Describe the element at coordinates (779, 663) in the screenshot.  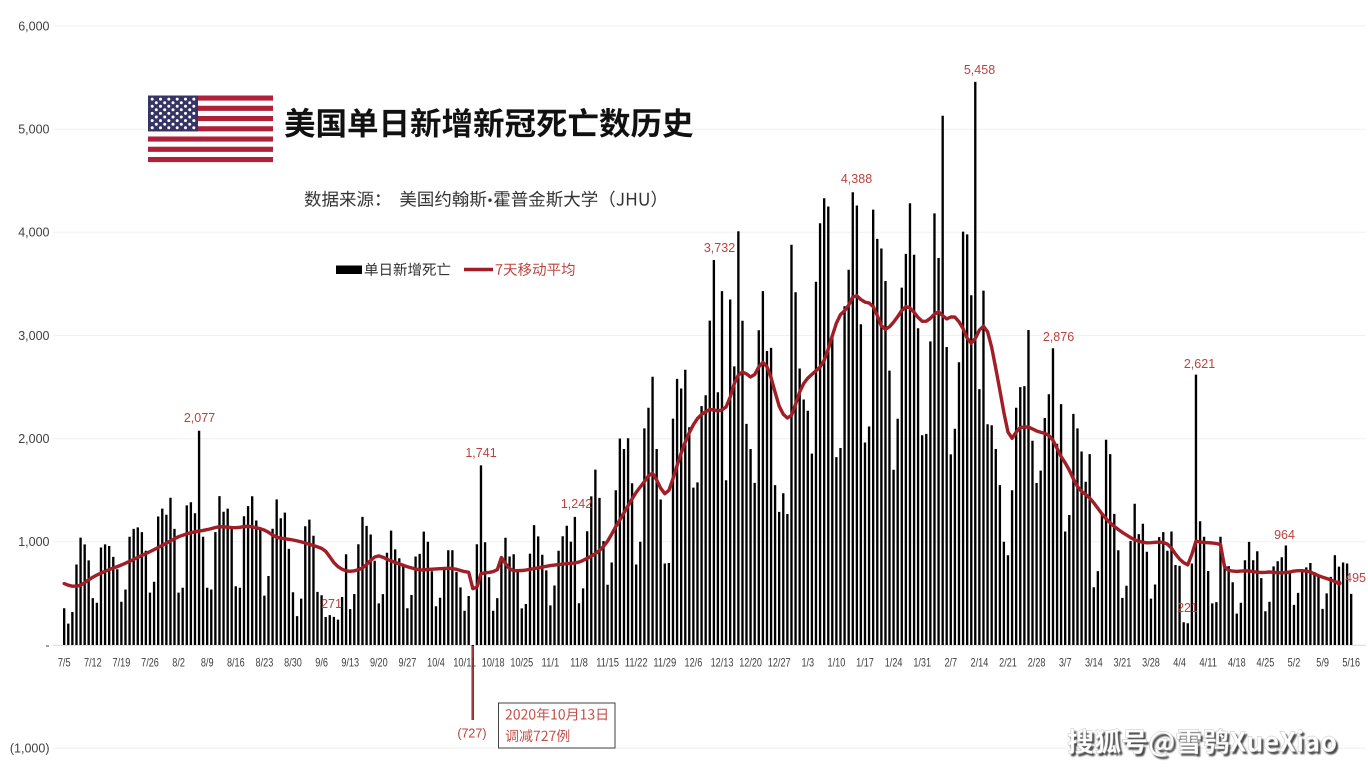
I see `svg-text: 12/27` at that location.